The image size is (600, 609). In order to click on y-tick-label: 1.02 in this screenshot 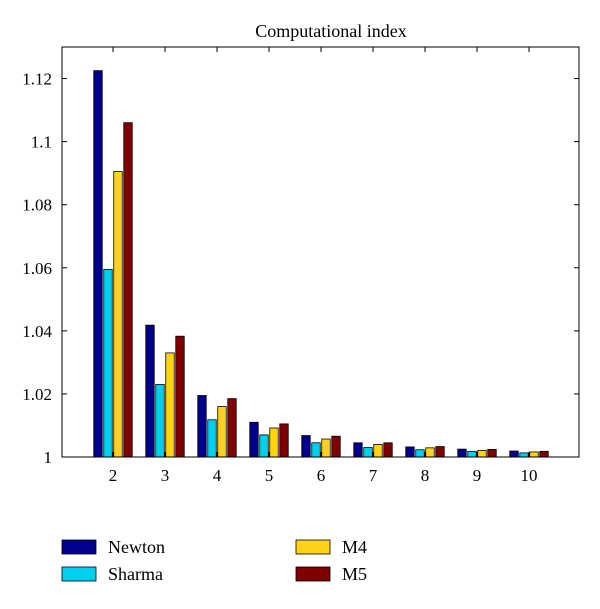, I will do `click(37, 394)`.